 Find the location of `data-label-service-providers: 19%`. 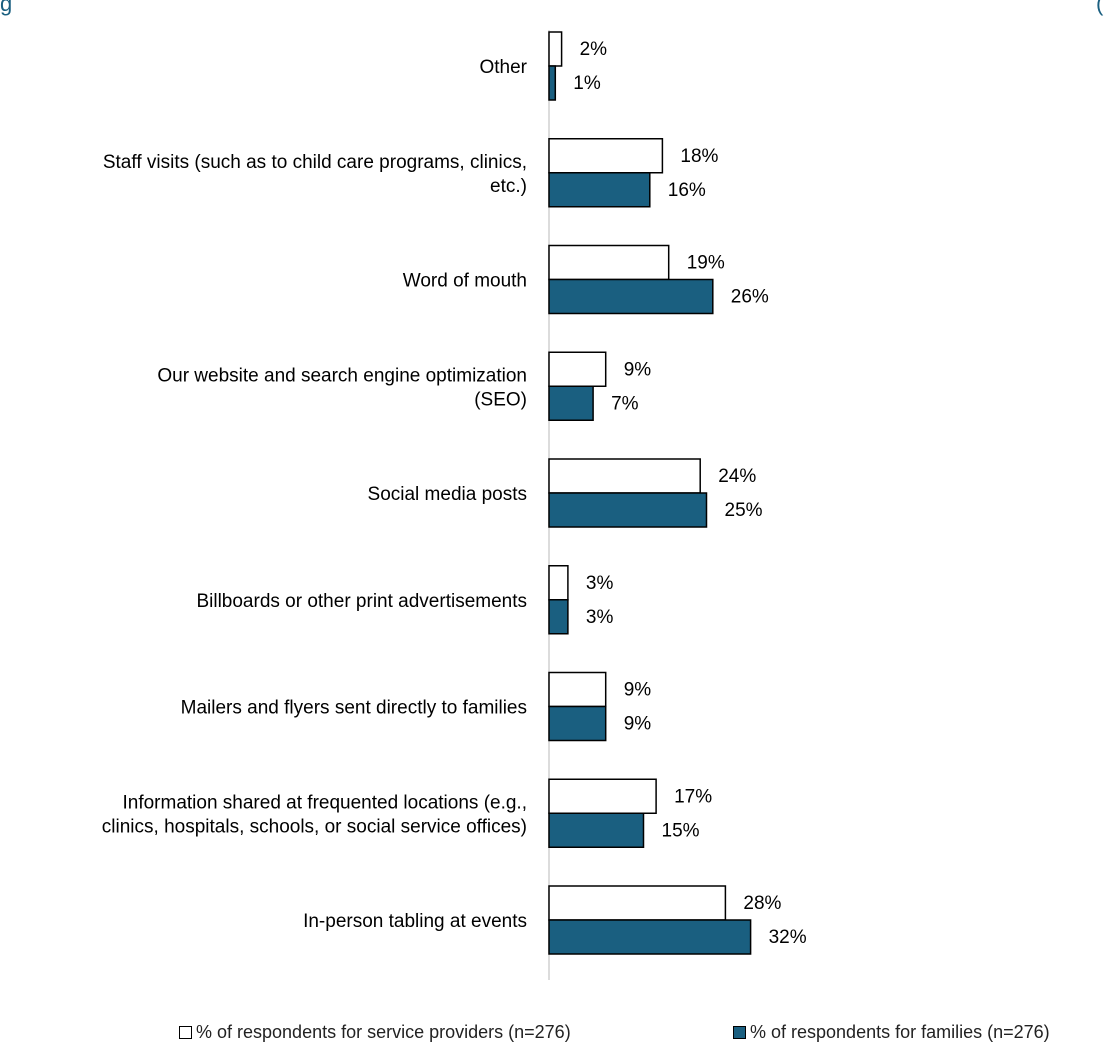

data-label-service-providers: 19% is located at coordinates (706, 263).